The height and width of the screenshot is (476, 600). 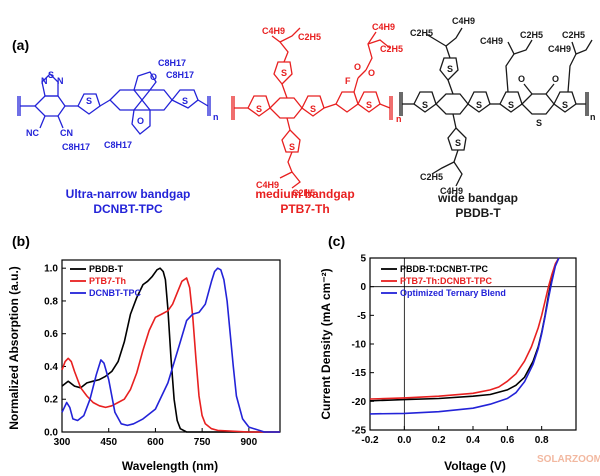 What do you see at coordinates (336, 241) in the screenshot?
I see `panel-c-label: (c)` at bounding box center [336, 241].